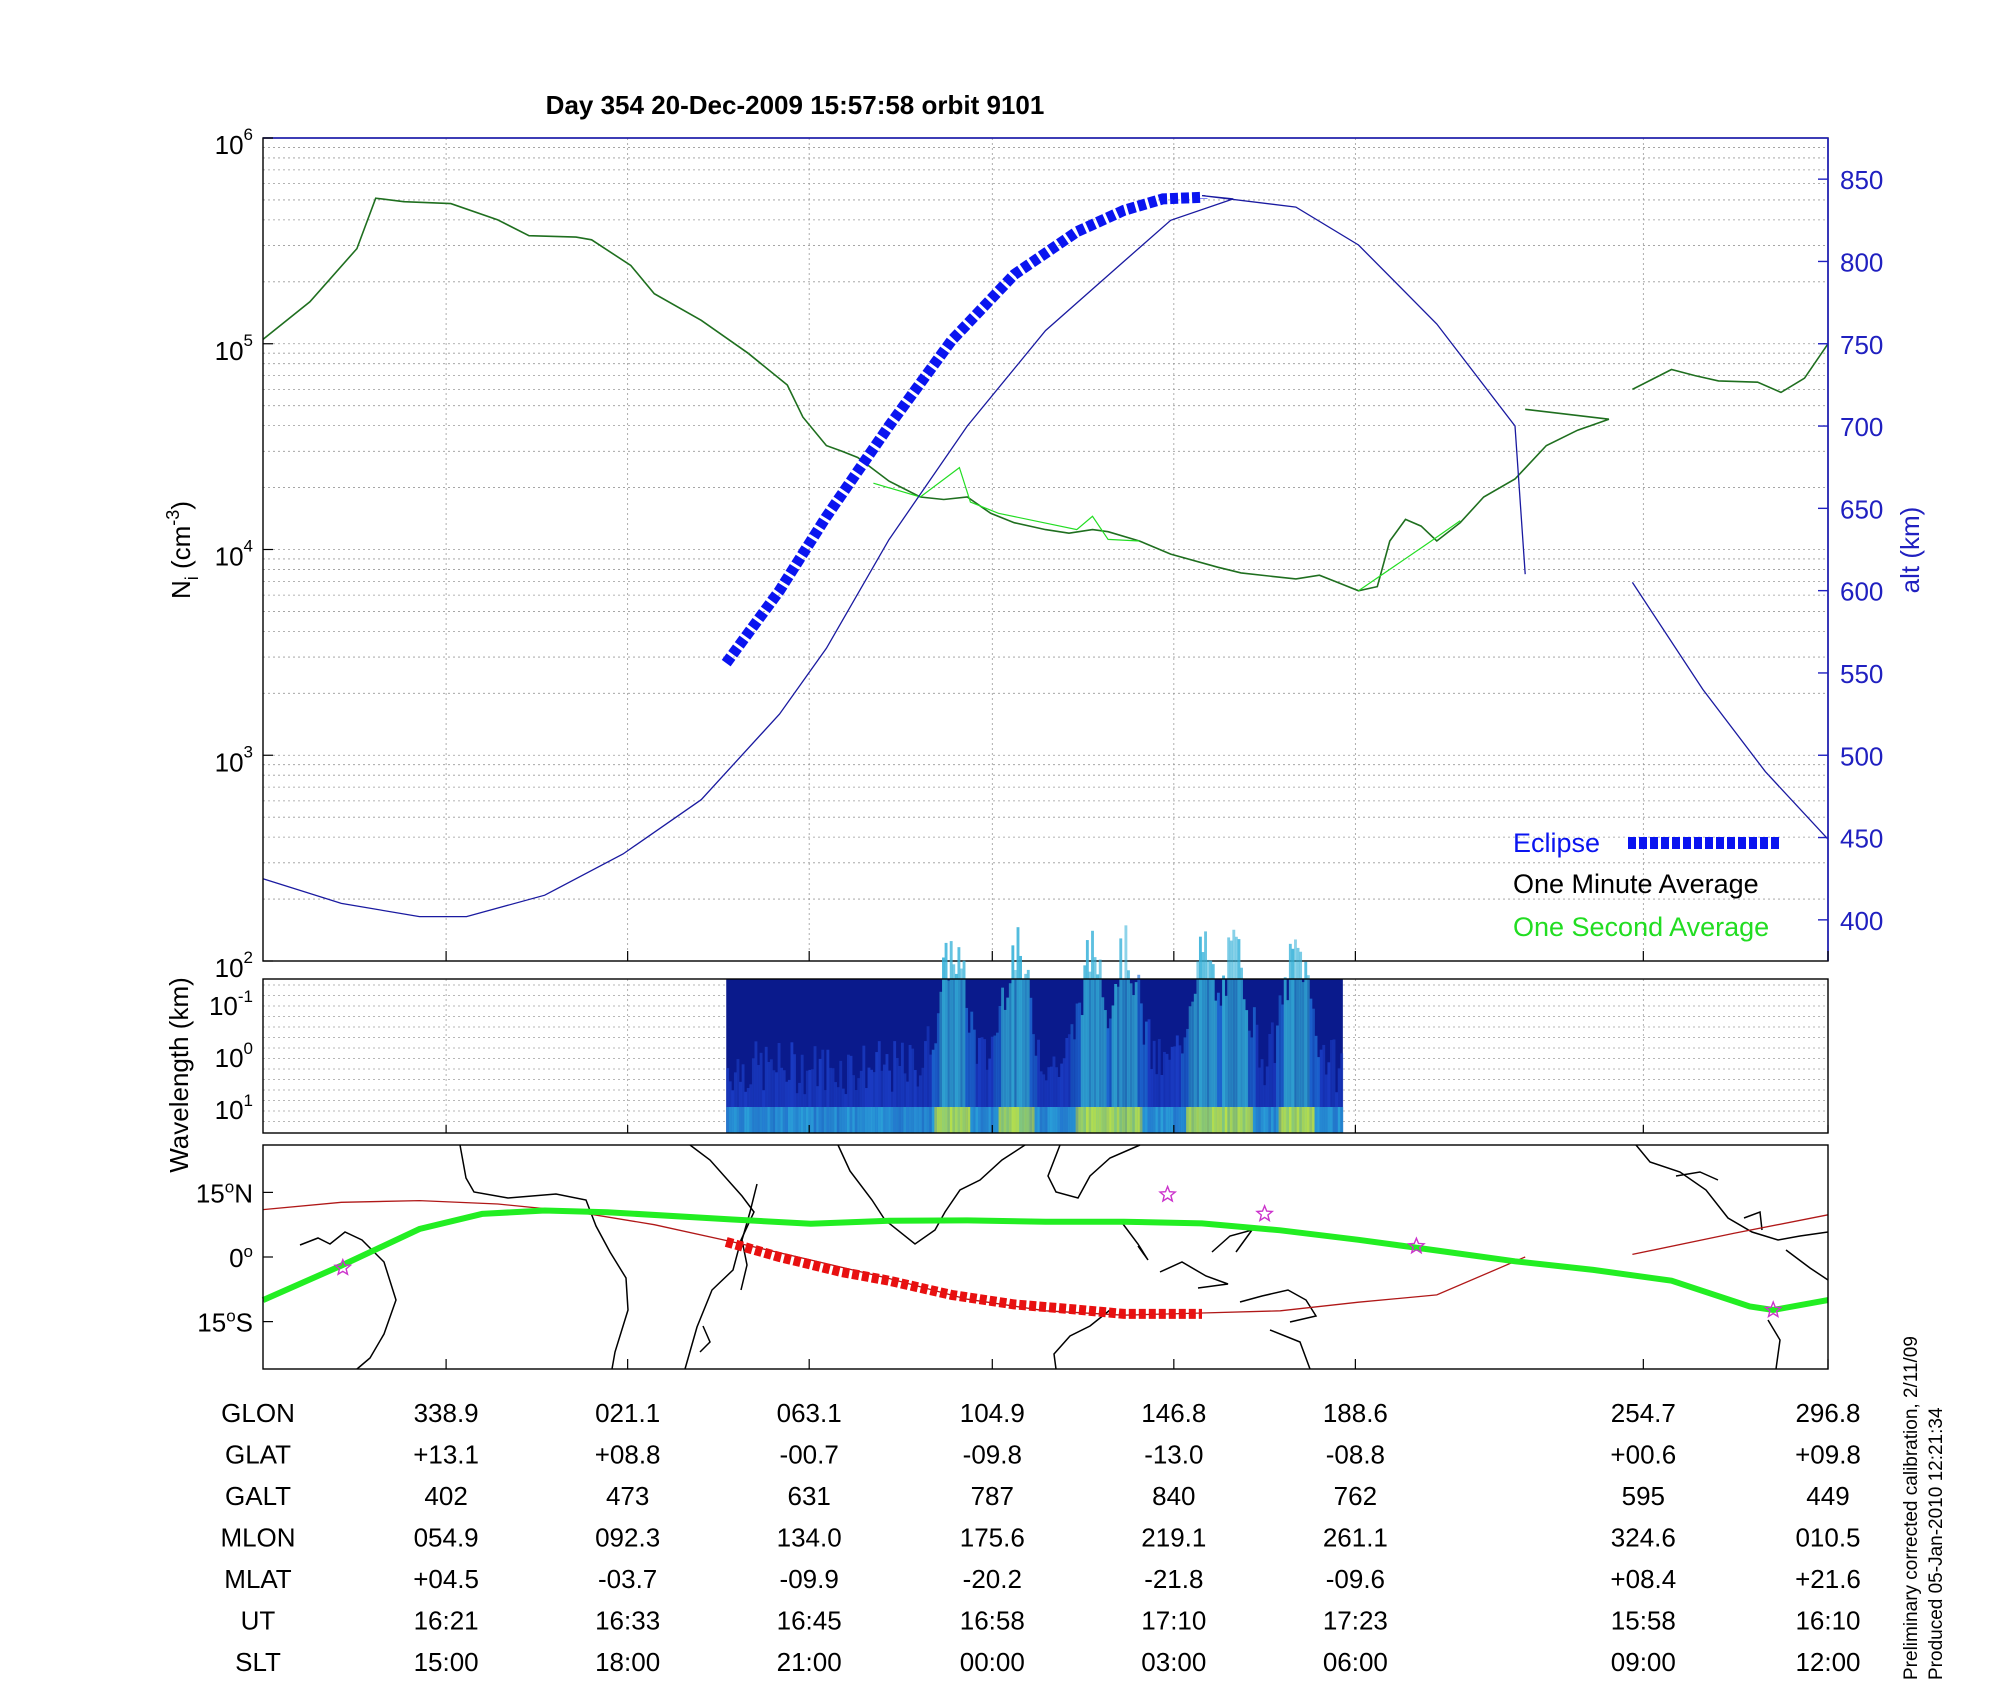 Image resolution: width=2000 pixels, height=1700 pixels. What do you see at coordinates (1045, 1259) in the screenshot?
I see `map-tracks` at bounding box center [1045, 1259].